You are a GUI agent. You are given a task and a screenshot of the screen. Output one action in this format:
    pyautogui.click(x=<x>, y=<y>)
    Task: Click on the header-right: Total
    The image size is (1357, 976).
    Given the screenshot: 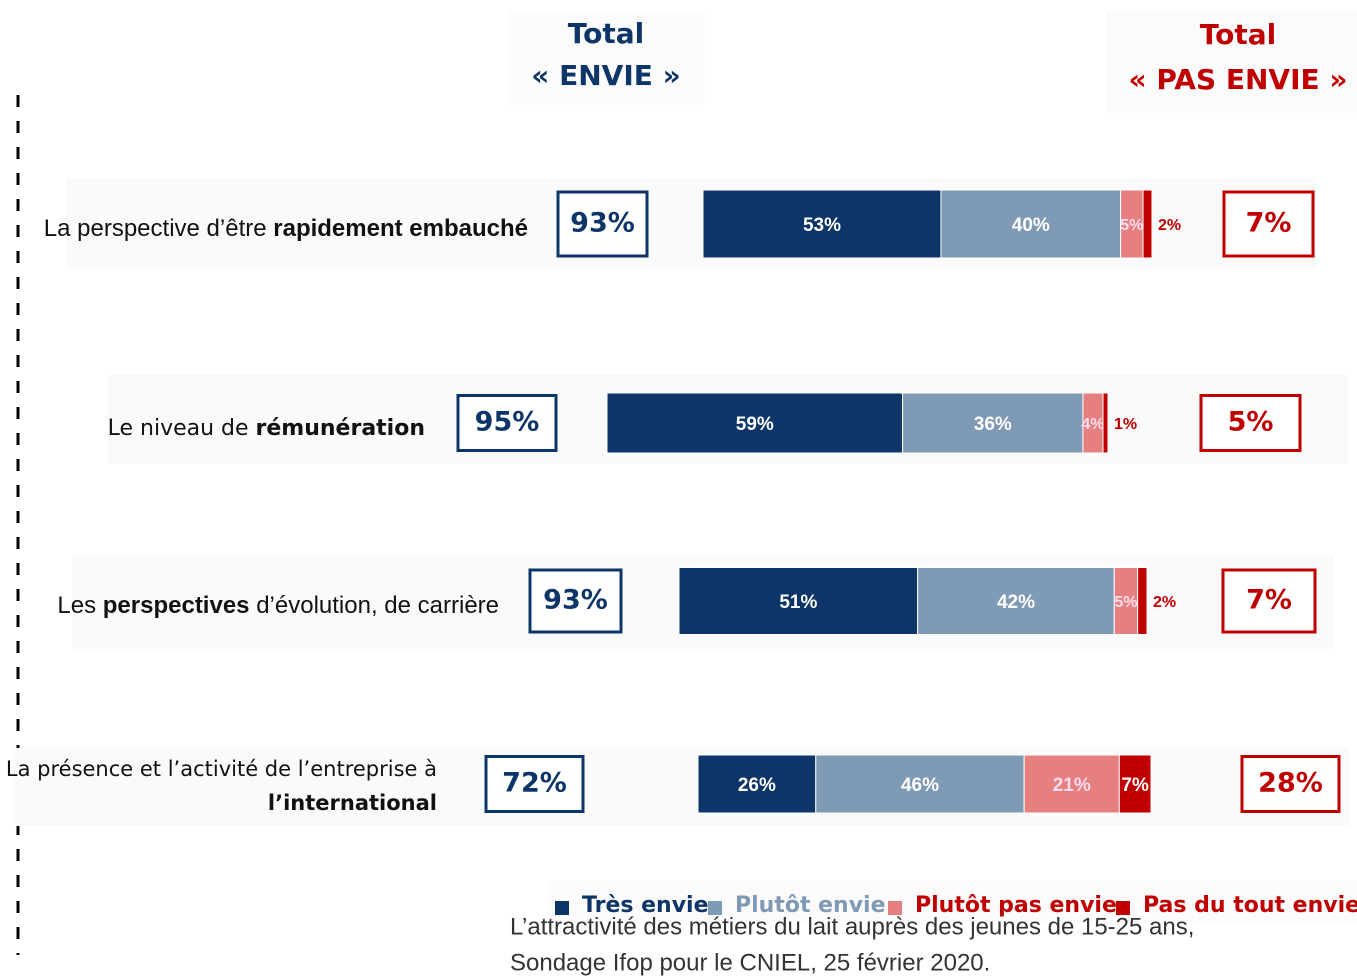 What is the action you would take?
    pyautogui.click(x=1238, y=34)
    